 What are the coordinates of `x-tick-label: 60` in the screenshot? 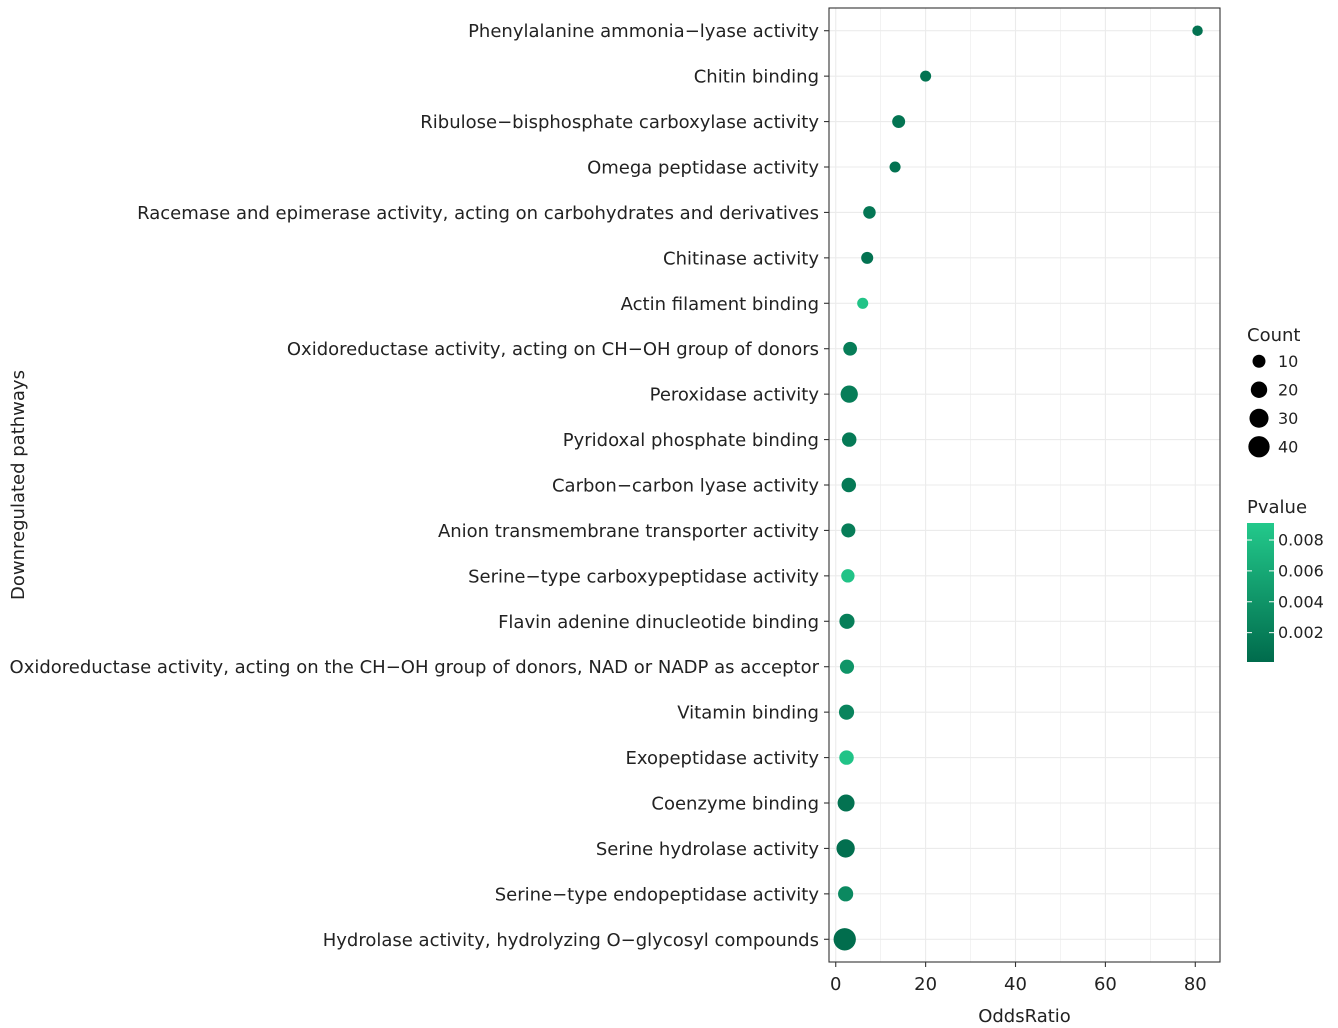 It's located at (1105, 984).